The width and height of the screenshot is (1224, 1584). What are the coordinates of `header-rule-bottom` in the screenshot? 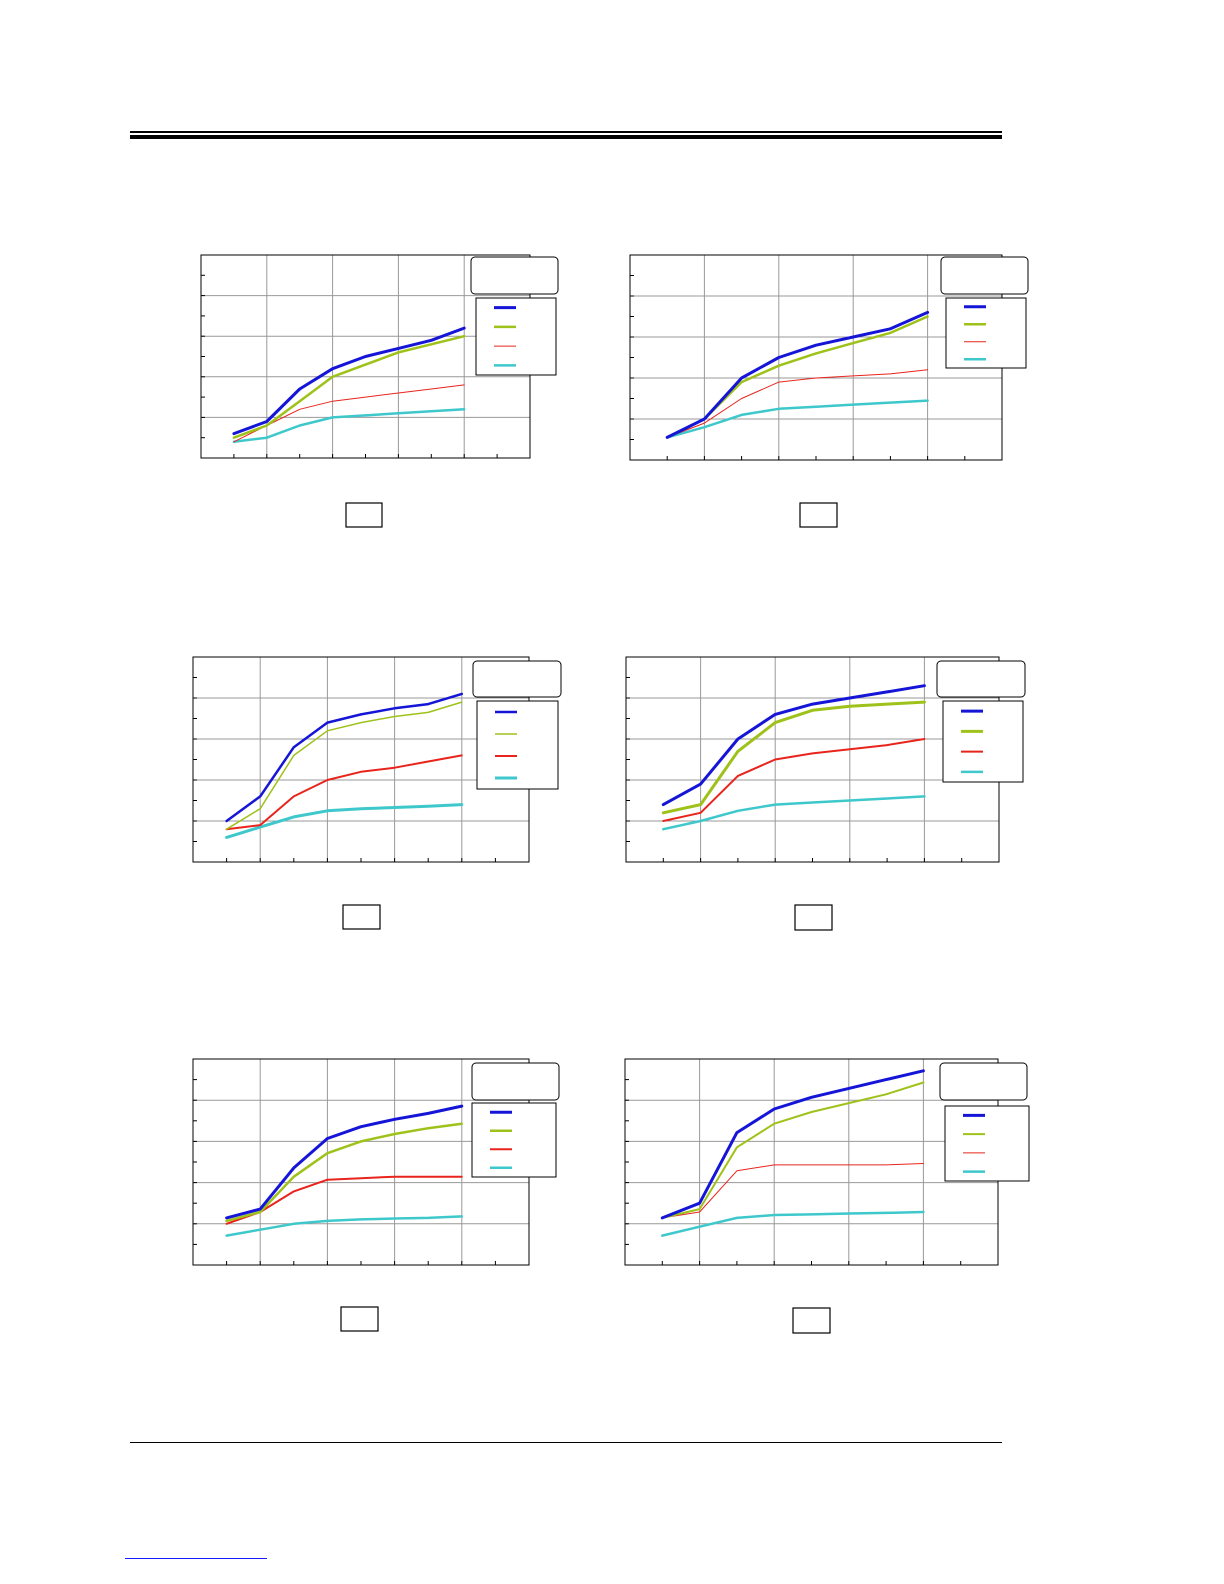 It's located at (566, 137).